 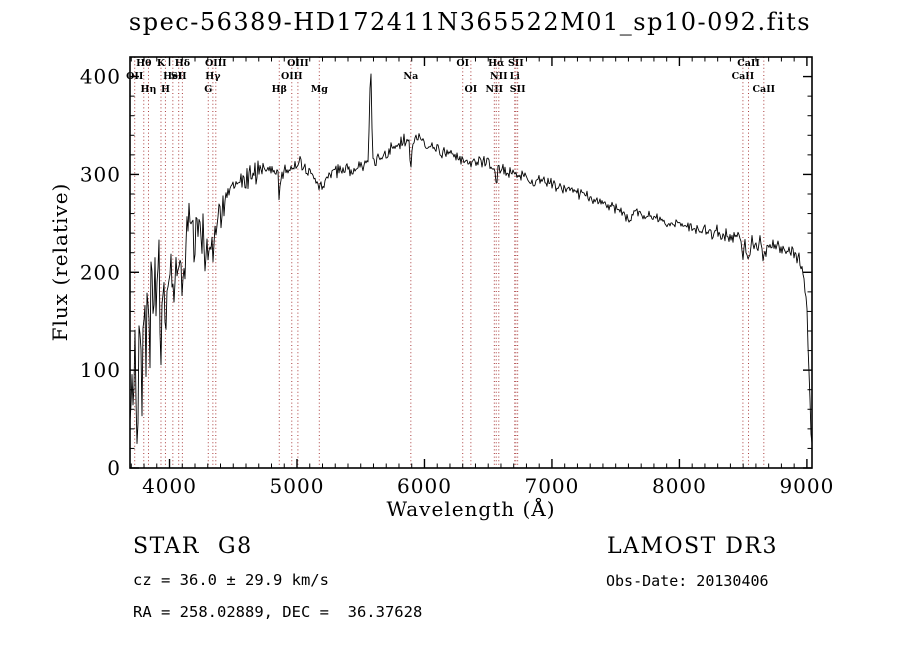 What do you see at coordinates (161, 63) in the screenshot?
I see `spectral-line-label: K` at bounding box center [161, 63].